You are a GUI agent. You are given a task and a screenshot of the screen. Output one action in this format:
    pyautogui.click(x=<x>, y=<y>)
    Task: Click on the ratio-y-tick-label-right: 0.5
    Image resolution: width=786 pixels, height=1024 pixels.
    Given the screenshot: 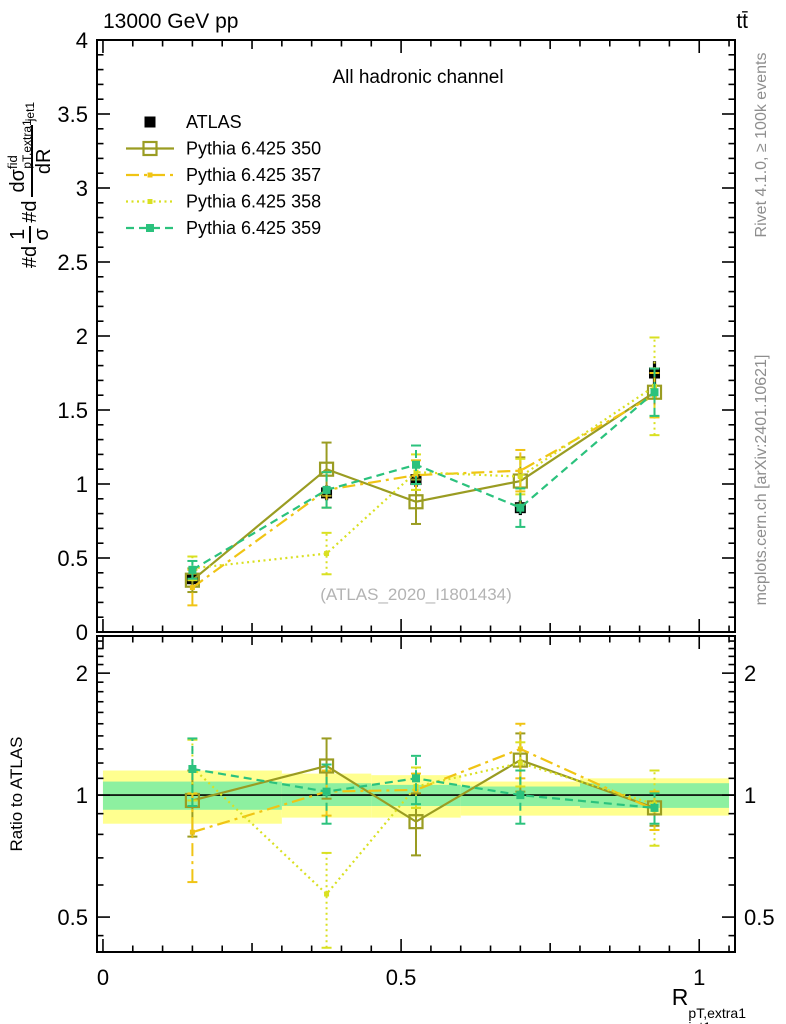 What is the action you would take?
    pyautogui.click(x=759, y=917)
    